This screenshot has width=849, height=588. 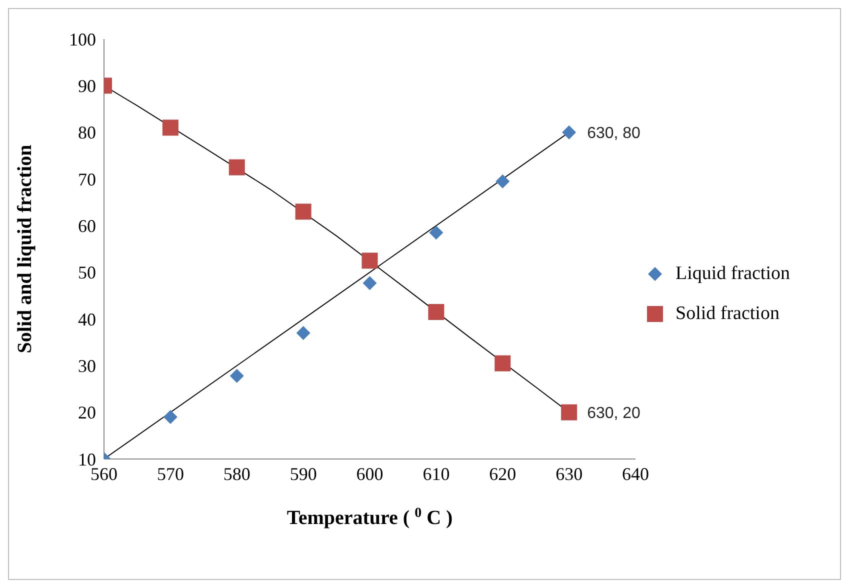 What do you see at coordinates (25, 249) in the screenshot?
I see `y-axis-title: Solid and liquid fraction` at bounding box center [25, 249].